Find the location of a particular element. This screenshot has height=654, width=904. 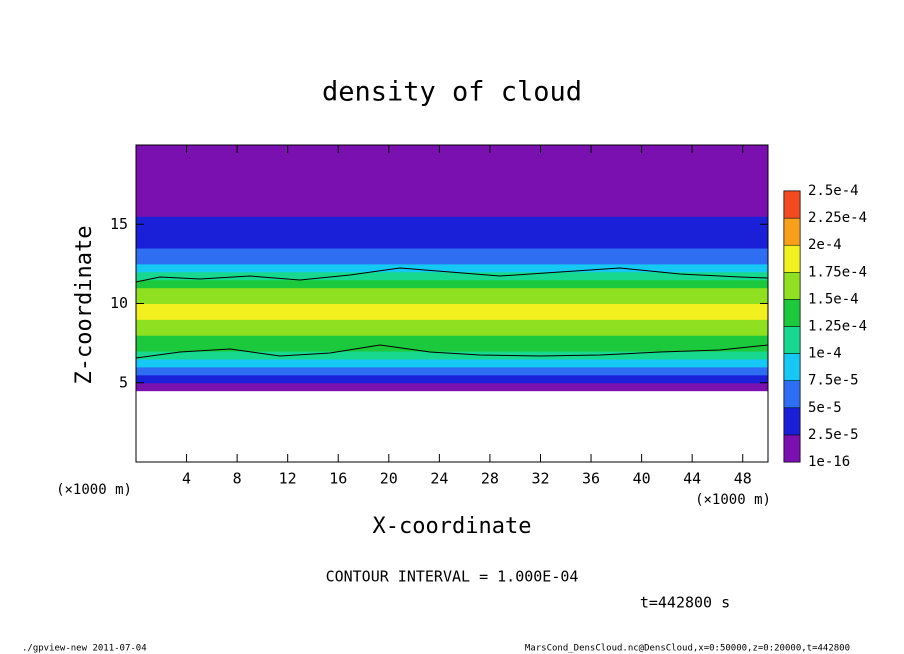

chart-title: density of cloud is located at coordinates (452, 92).